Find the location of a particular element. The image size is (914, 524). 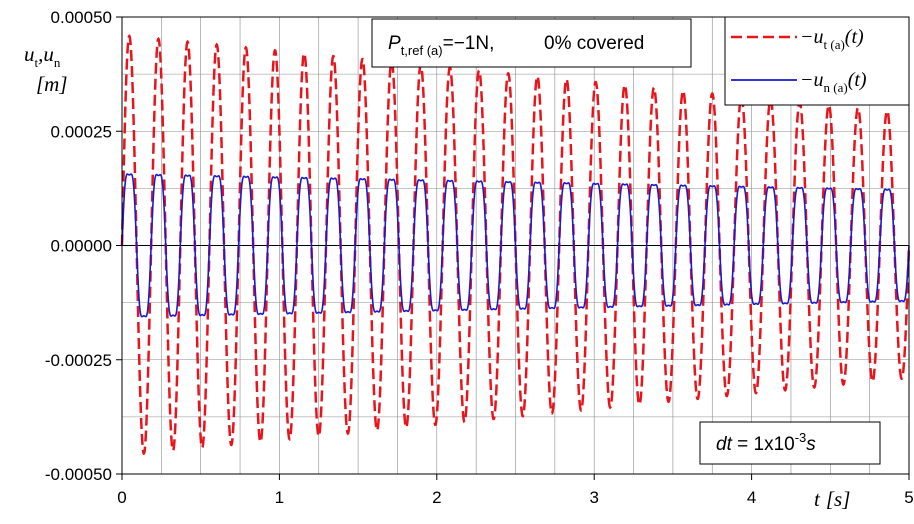

svg-text: 0% covered is located at coordinates (594, 43).